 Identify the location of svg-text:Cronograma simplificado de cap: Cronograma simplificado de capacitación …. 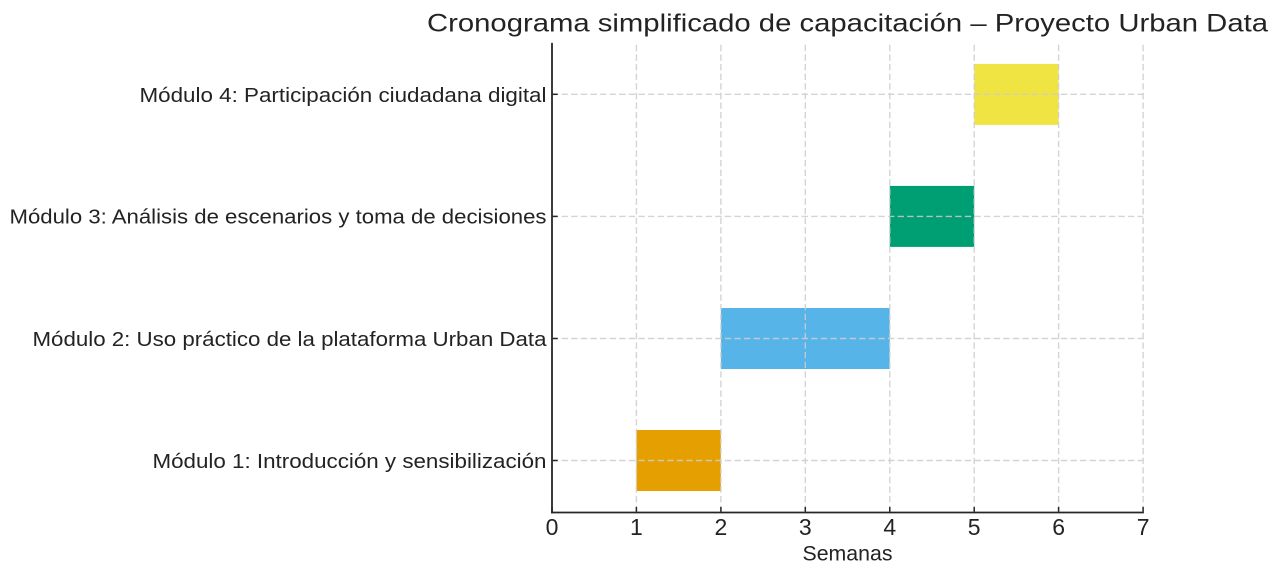
(847, 24).